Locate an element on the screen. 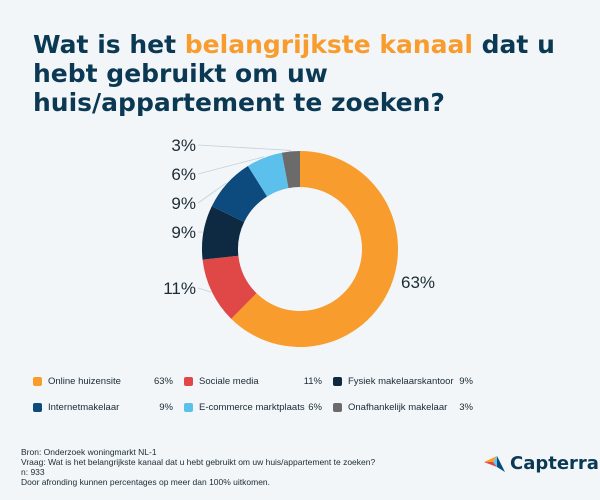 The image size is (600, 500). slice-percentage-label: 11% is located at coordinates (179, 288).